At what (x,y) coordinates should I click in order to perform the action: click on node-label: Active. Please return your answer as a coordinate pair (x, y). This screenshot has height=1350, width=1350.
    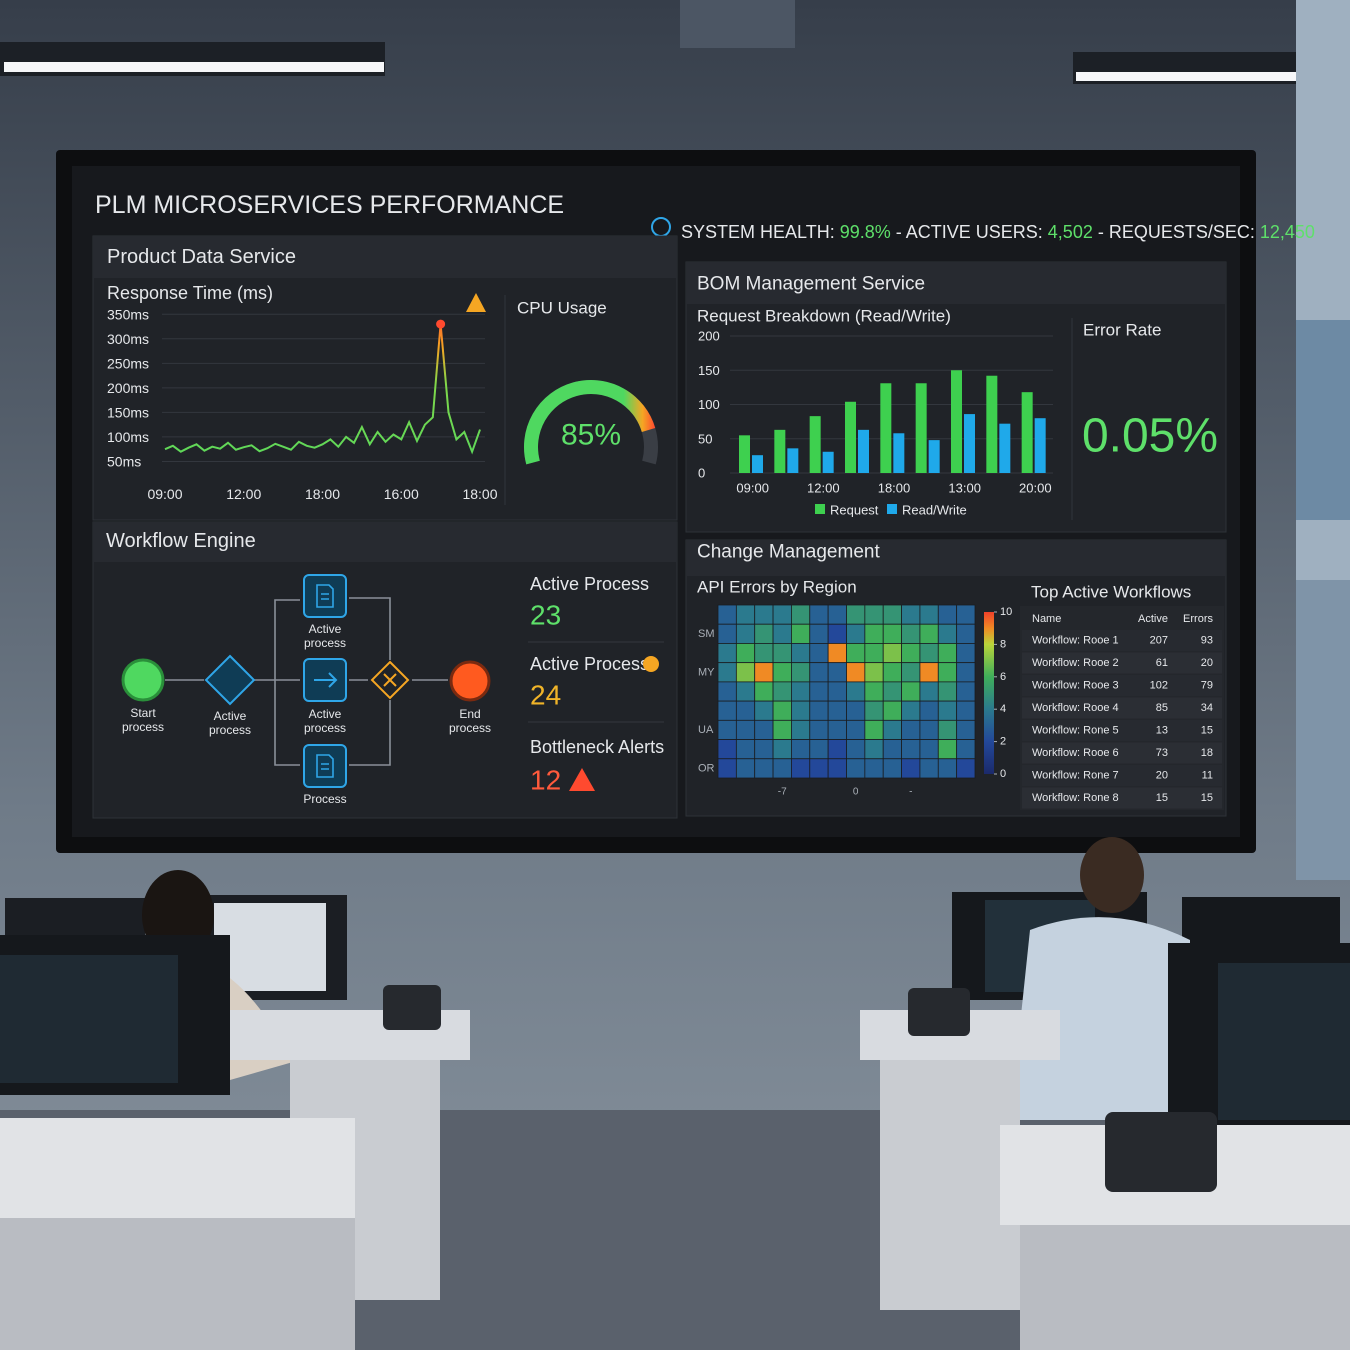
    Looking at the image, I should click on (325, 629).